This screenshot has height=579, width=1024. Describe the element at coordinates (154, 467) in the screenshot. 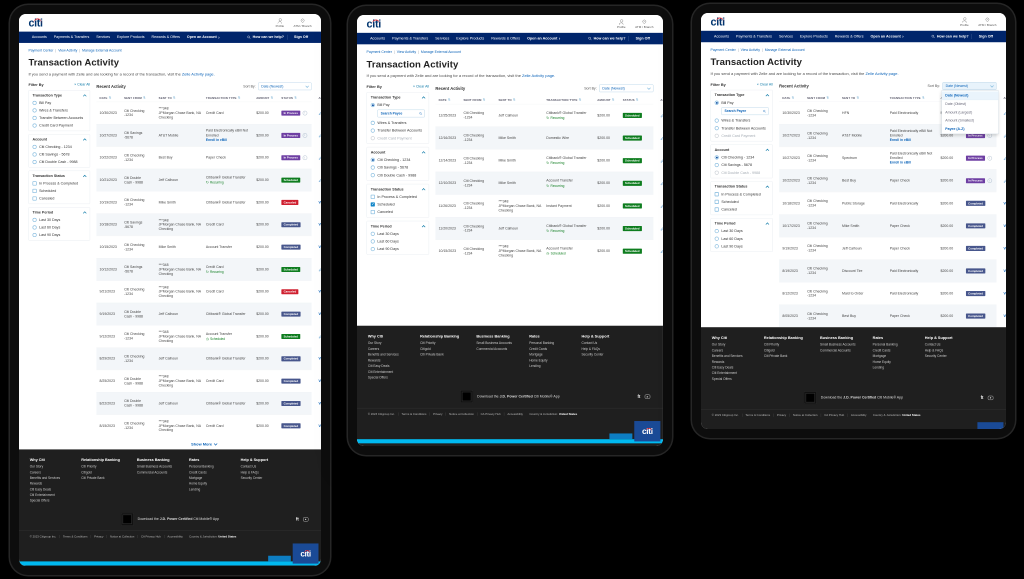

I see `footer-link: Small Business Accounts` at that location.